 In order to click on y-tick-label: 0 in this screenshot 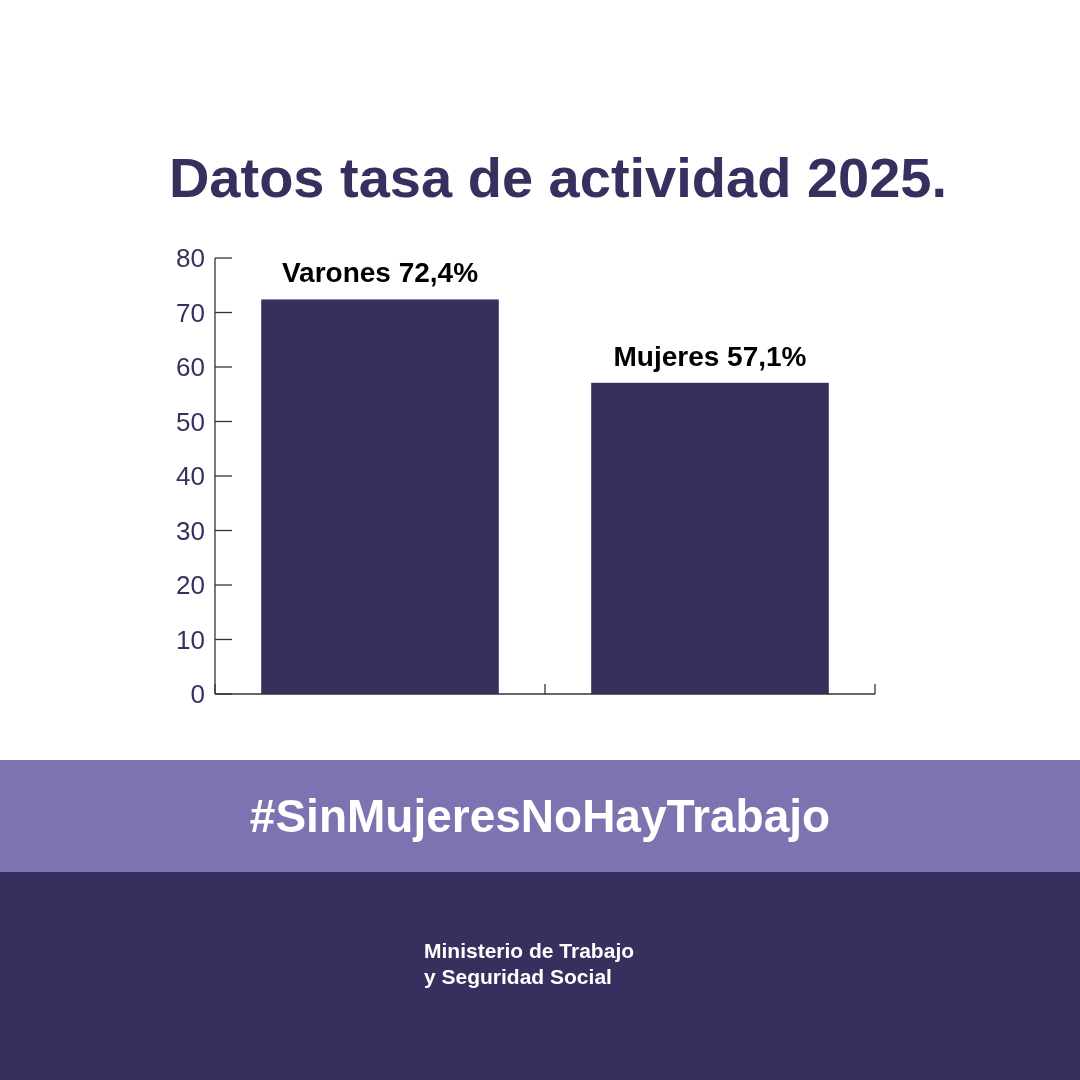, I will do `click(197, 694)`.